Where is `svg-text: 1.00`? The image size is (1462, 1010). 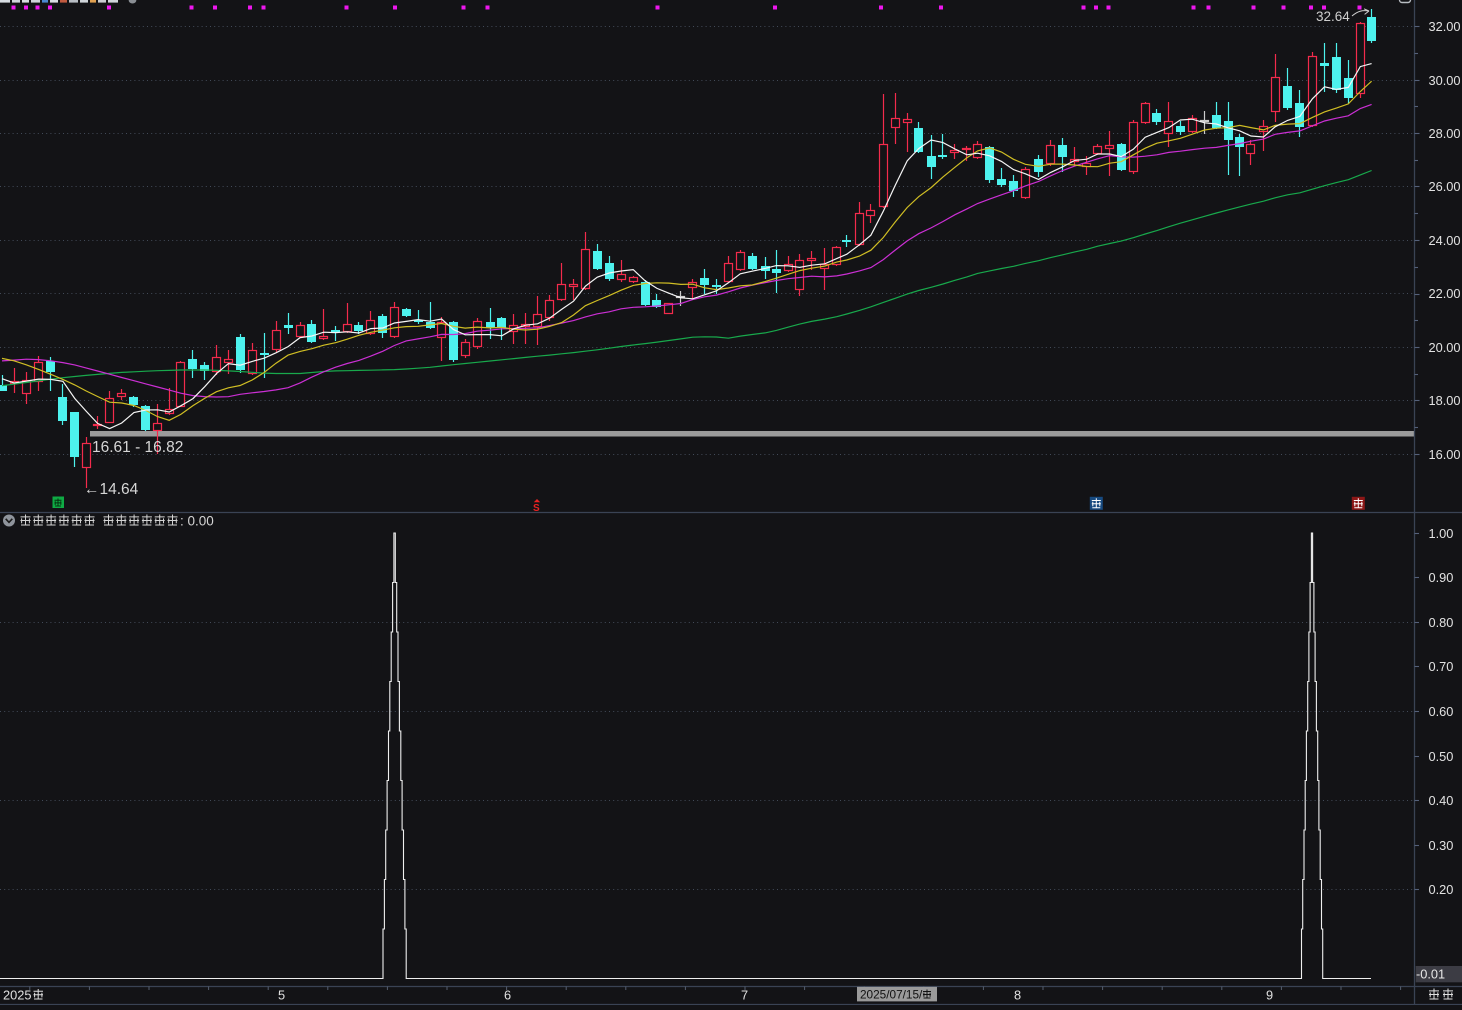
svg-text: 1.00 is located at coordinates (1441, 533).